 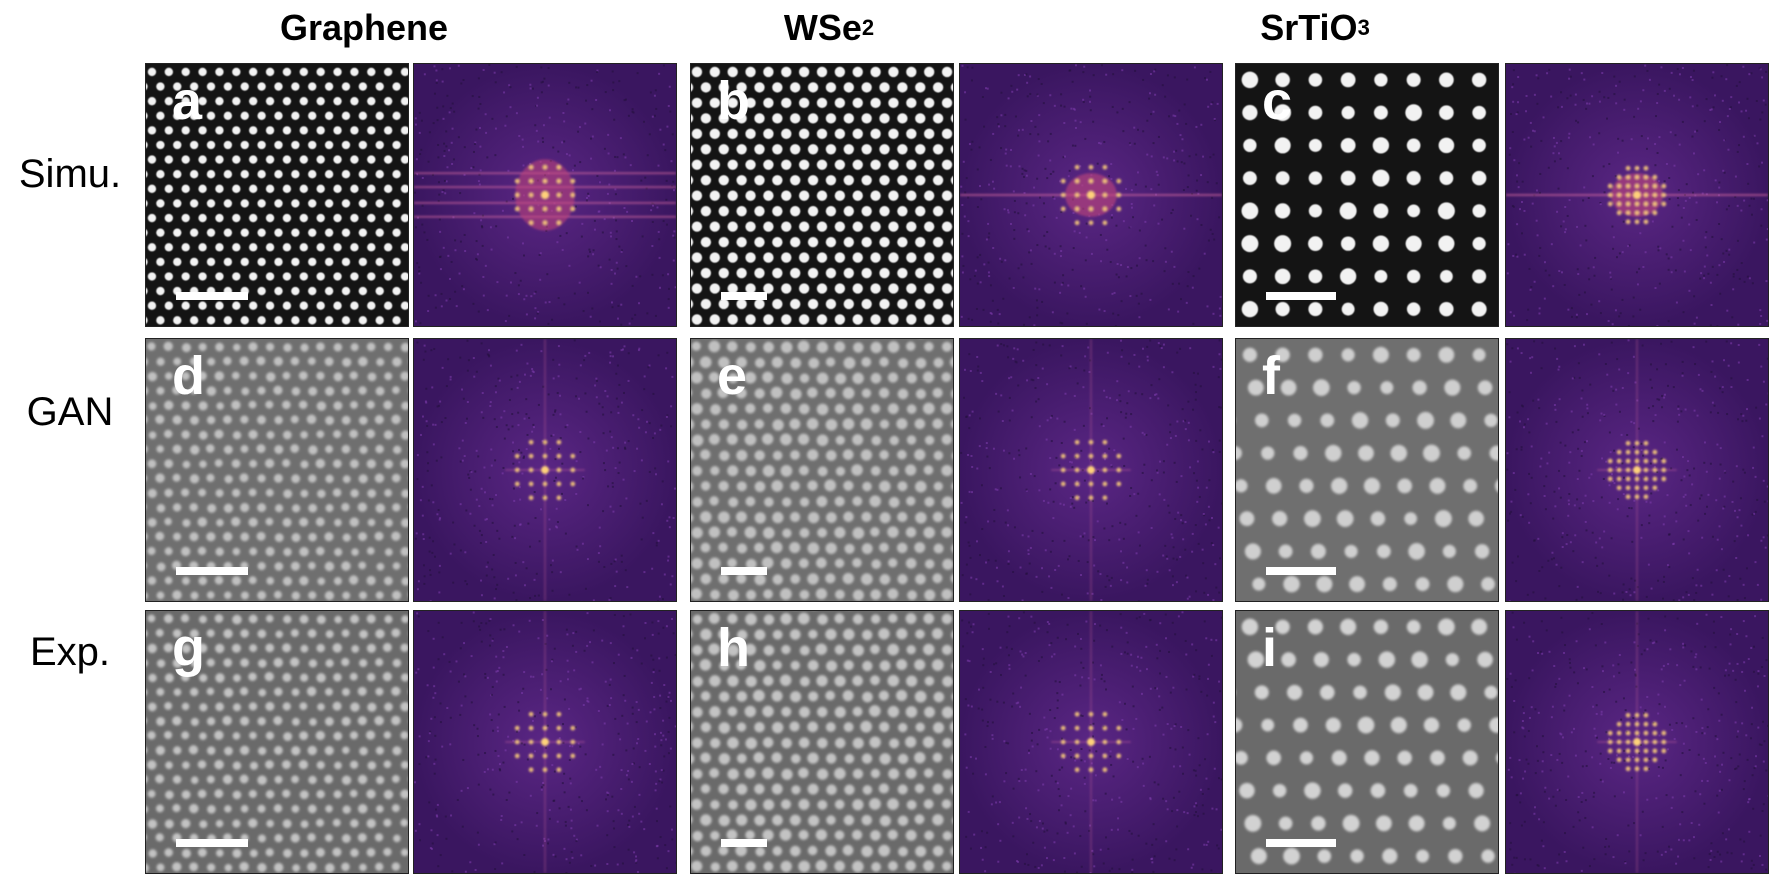 I want to click on panel-letter: d, so click(x=188, y=376).